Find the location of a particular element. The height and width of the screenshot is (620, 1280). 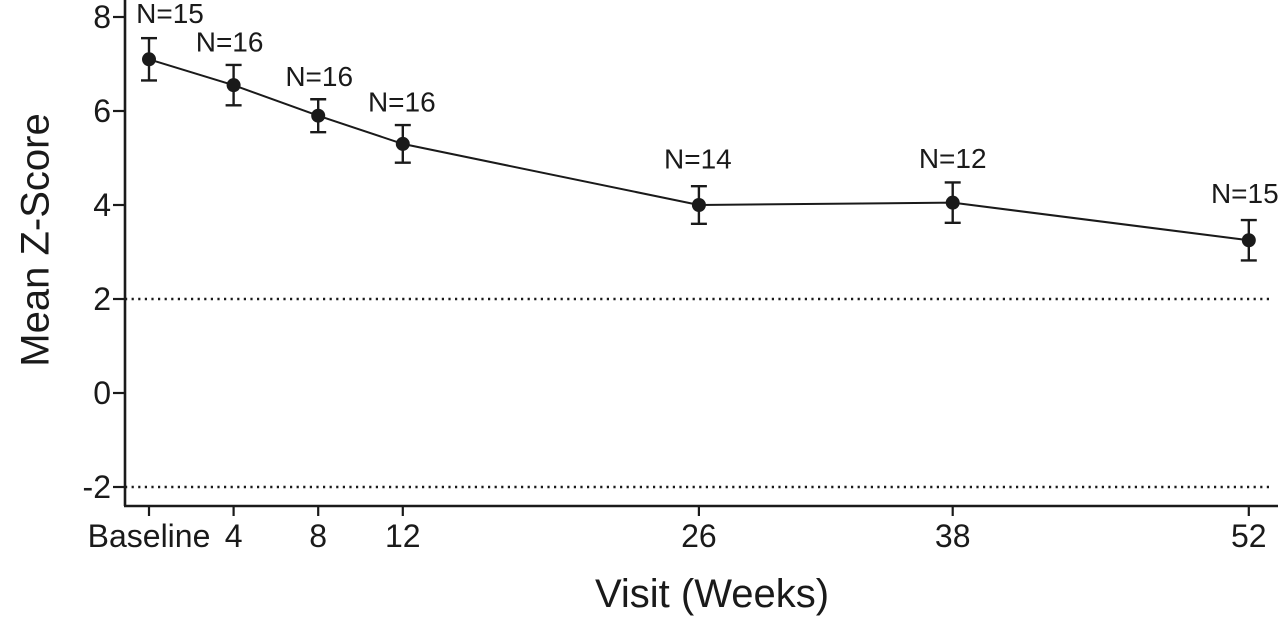

y-tick-label: 0 is located at coordinates (102, 393).